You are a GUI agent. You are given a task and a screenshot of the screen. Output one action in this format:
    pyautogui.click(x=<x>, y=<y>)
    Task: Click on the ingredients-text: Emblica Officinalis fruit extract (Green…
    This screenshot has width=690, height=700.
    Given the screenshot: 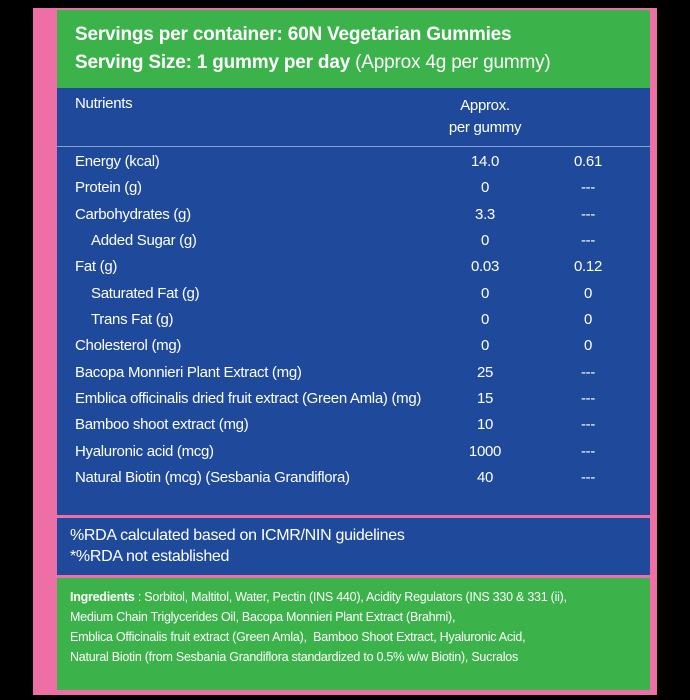 What is the action you would take?
    pyautogui.click(x=298, y=637)
    